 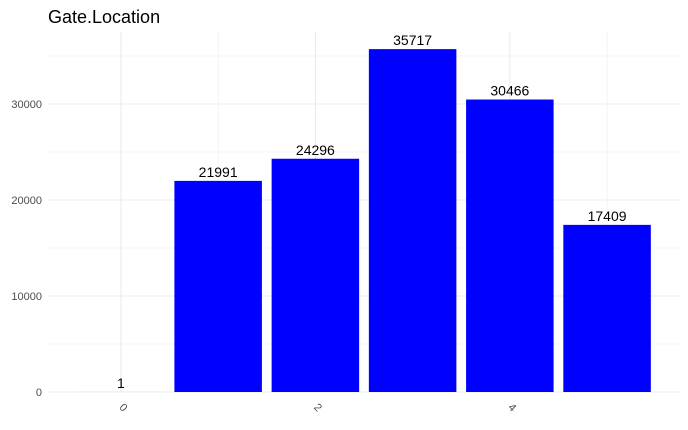 What do you see at coordinates (26, 249) in the screenshot?
I see `y-axis-tick-labels: 0 10000 20000 30000` at bounding box center [26, 249].